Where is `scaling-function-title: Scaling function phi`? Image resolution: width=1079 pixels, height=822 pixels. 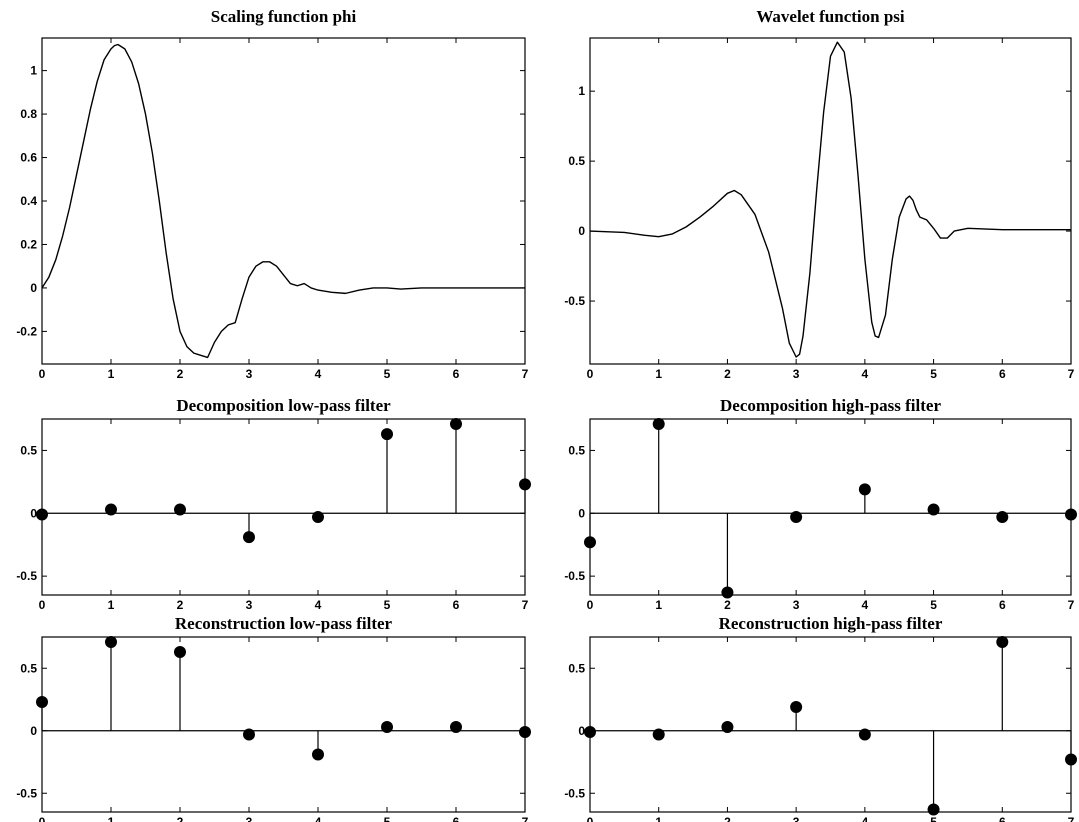
scaling-function-title: Scaling function phi is located at coordinates (284, 16).